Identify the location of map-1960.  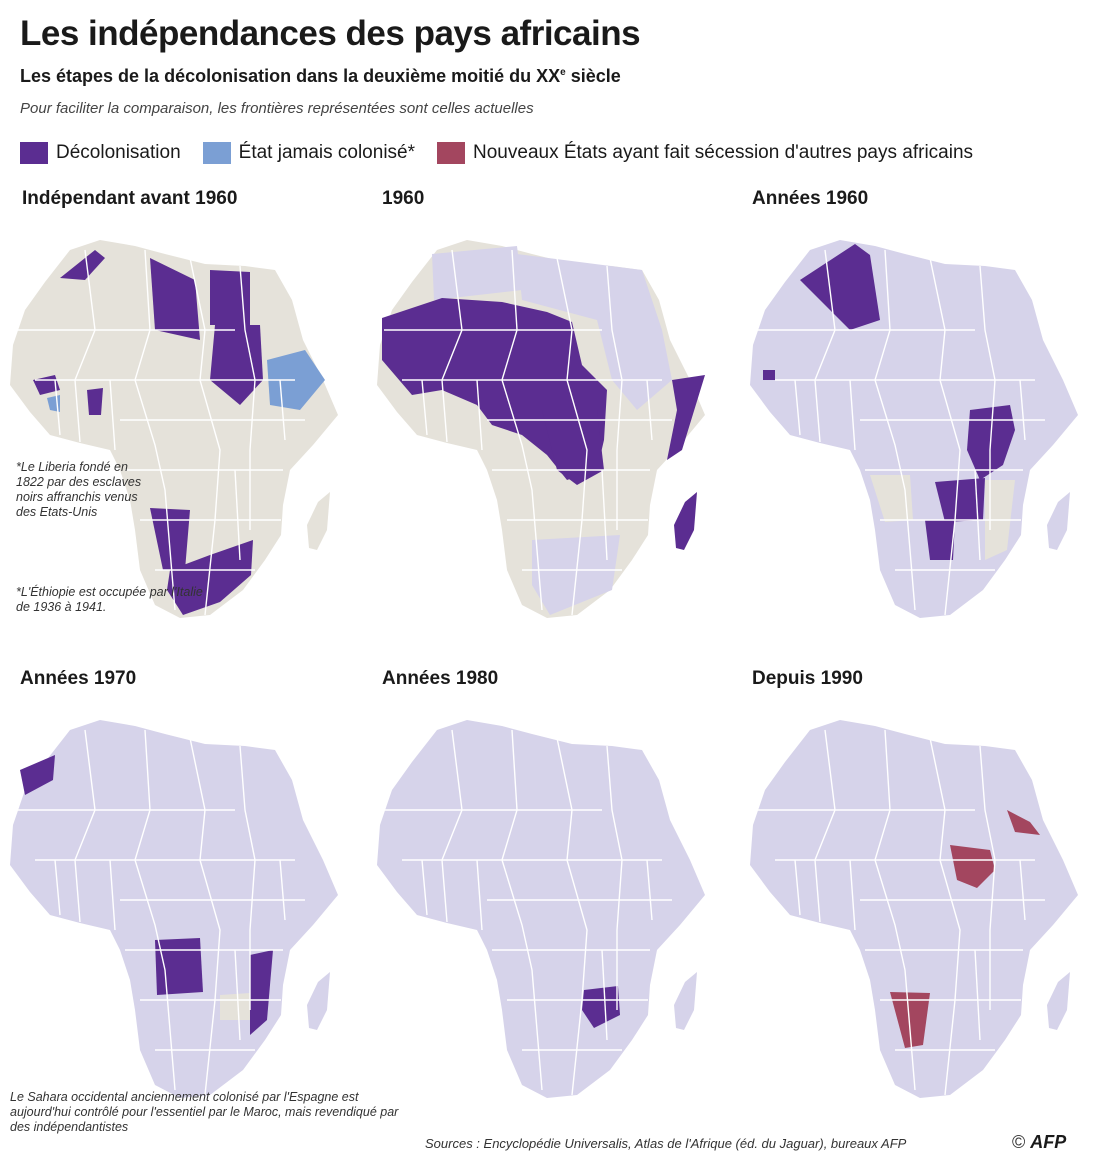
(542, 435).